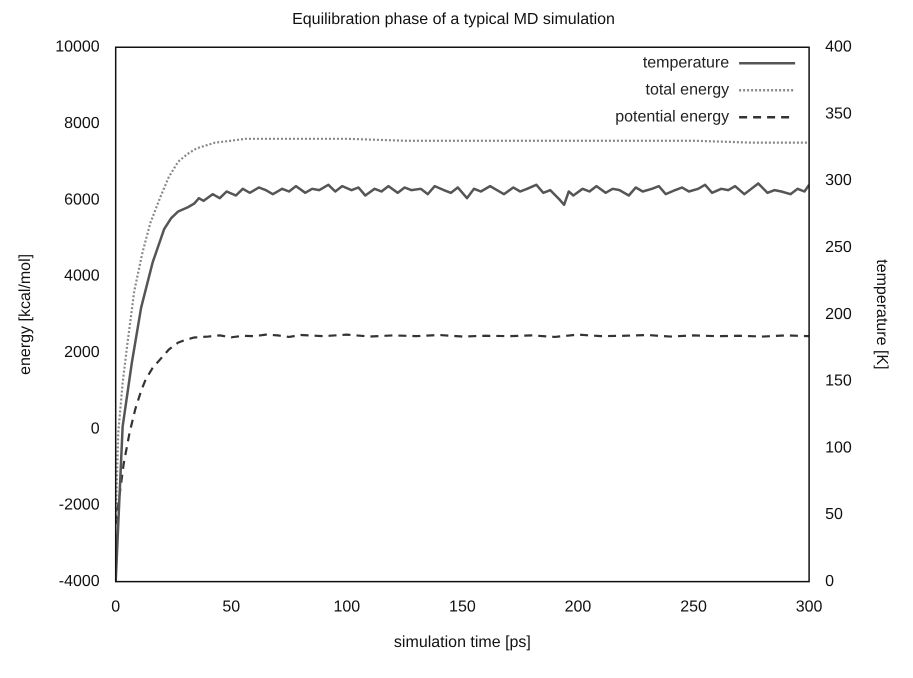 The image size is (913, 678). What do you see at coordinates (838, 381) in the screenshot?
I see `y2-tick-label: 150` at bounding box center [838, 381].